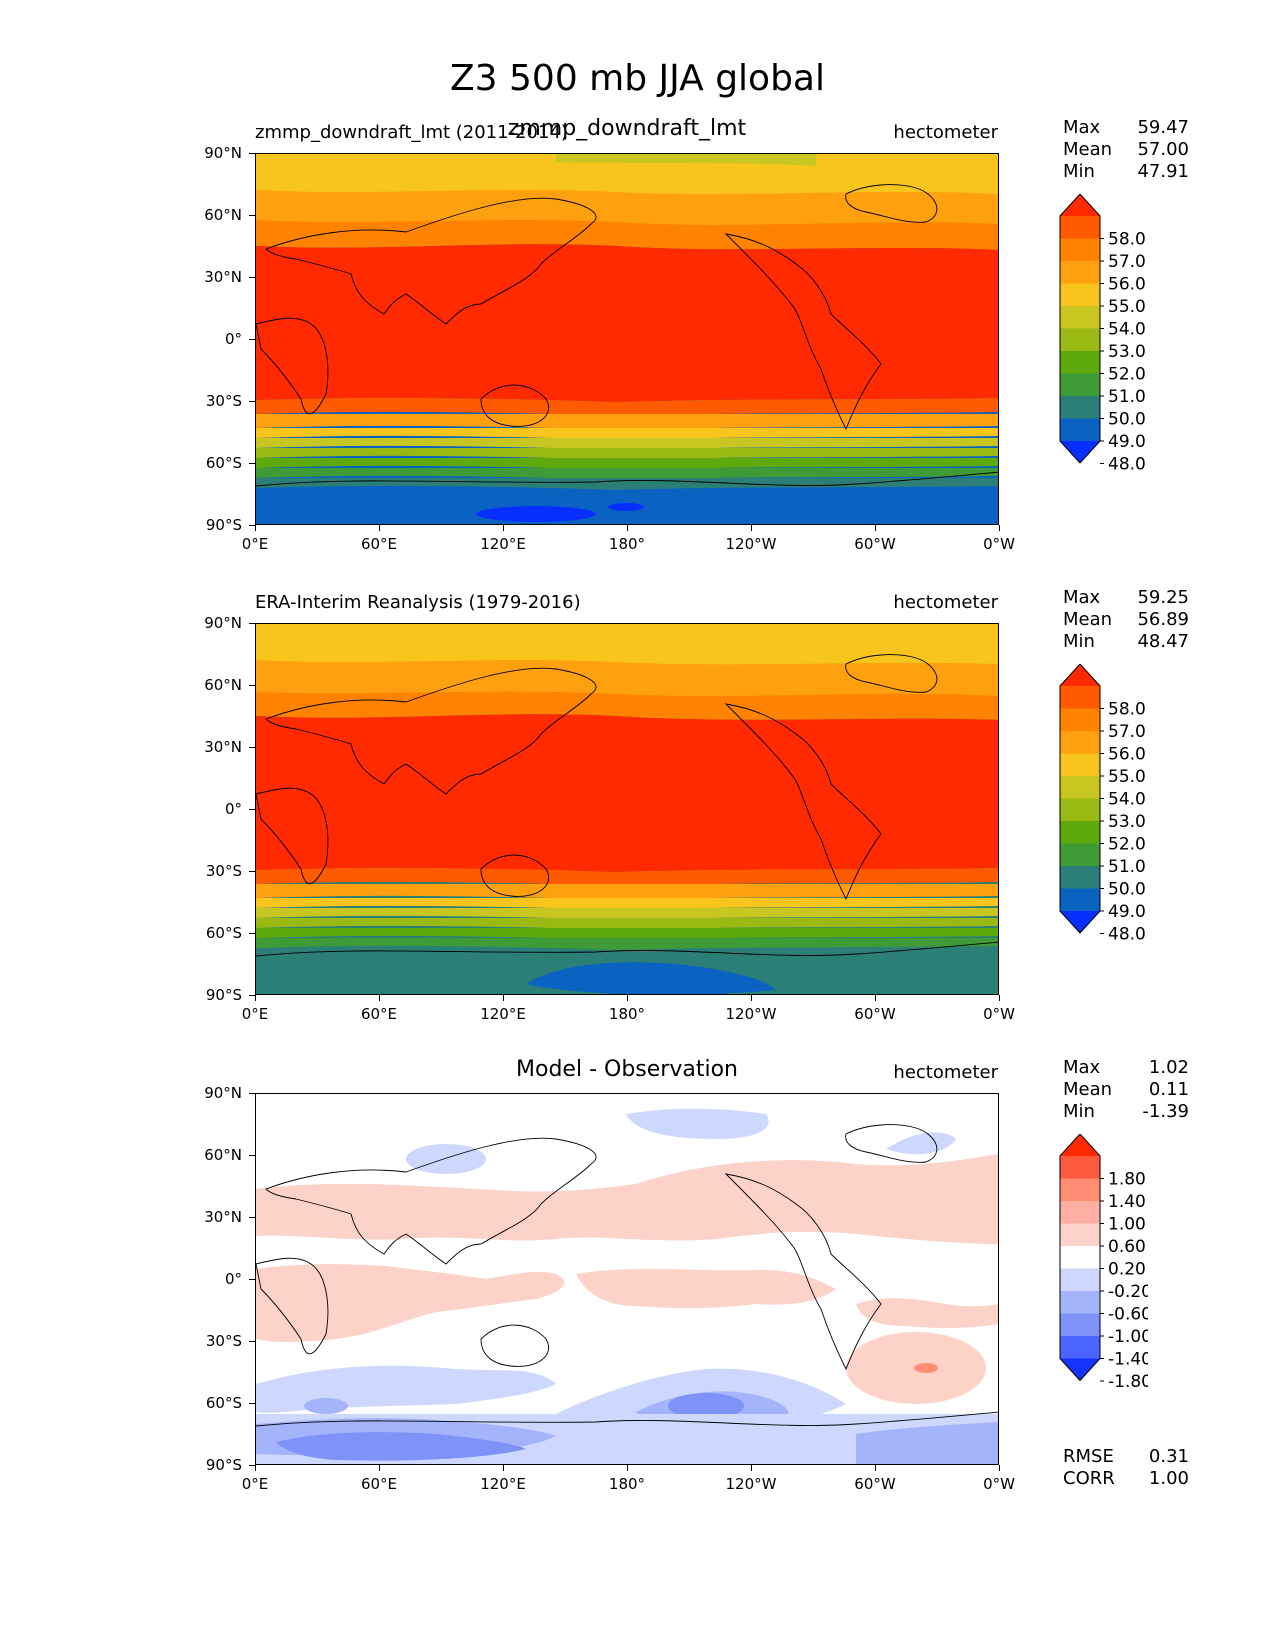 Image resolution: width=1275 pixels, height=1650 pixels. I want to click on panel-3-lon-tick-4: 120°W, so click(751, 1484).